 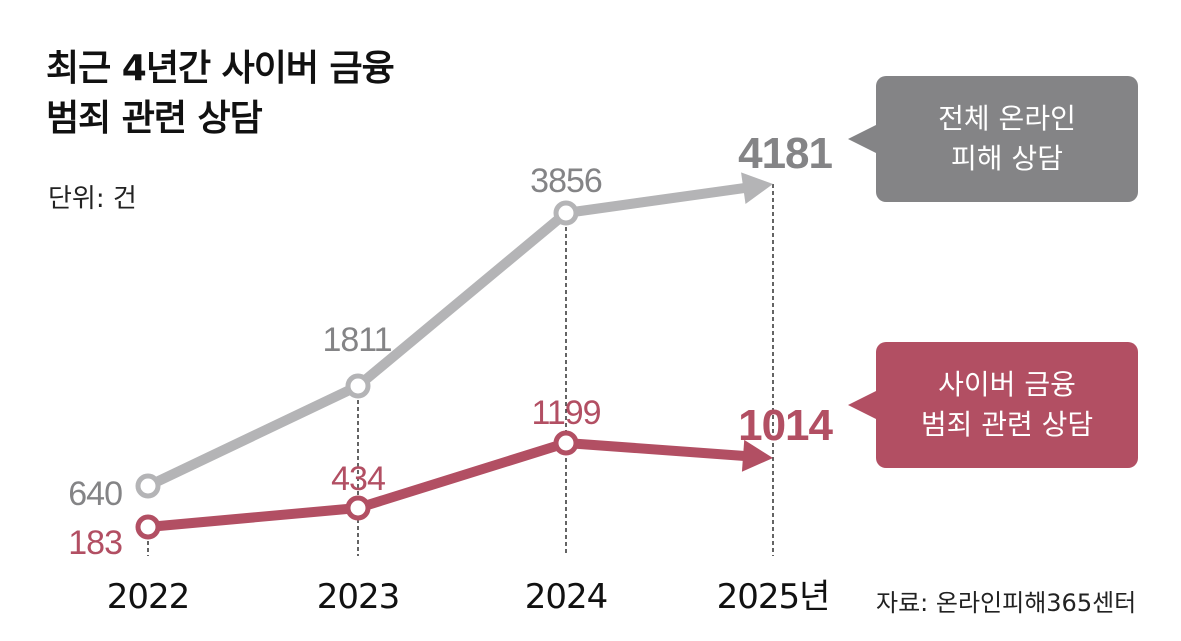 I want to click on value-label-cyber-2024: 1199, so click(x=565, y=413).